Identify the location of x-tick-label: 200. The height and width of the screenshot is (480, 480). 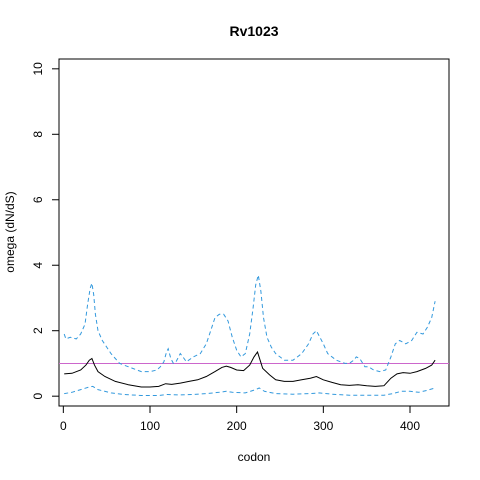
(237, 426).